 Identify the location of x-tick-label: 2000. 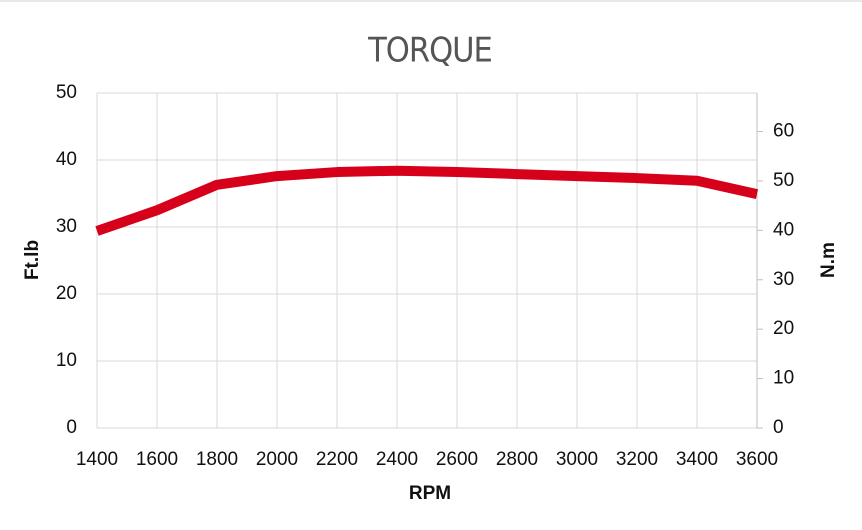
(277, 459).